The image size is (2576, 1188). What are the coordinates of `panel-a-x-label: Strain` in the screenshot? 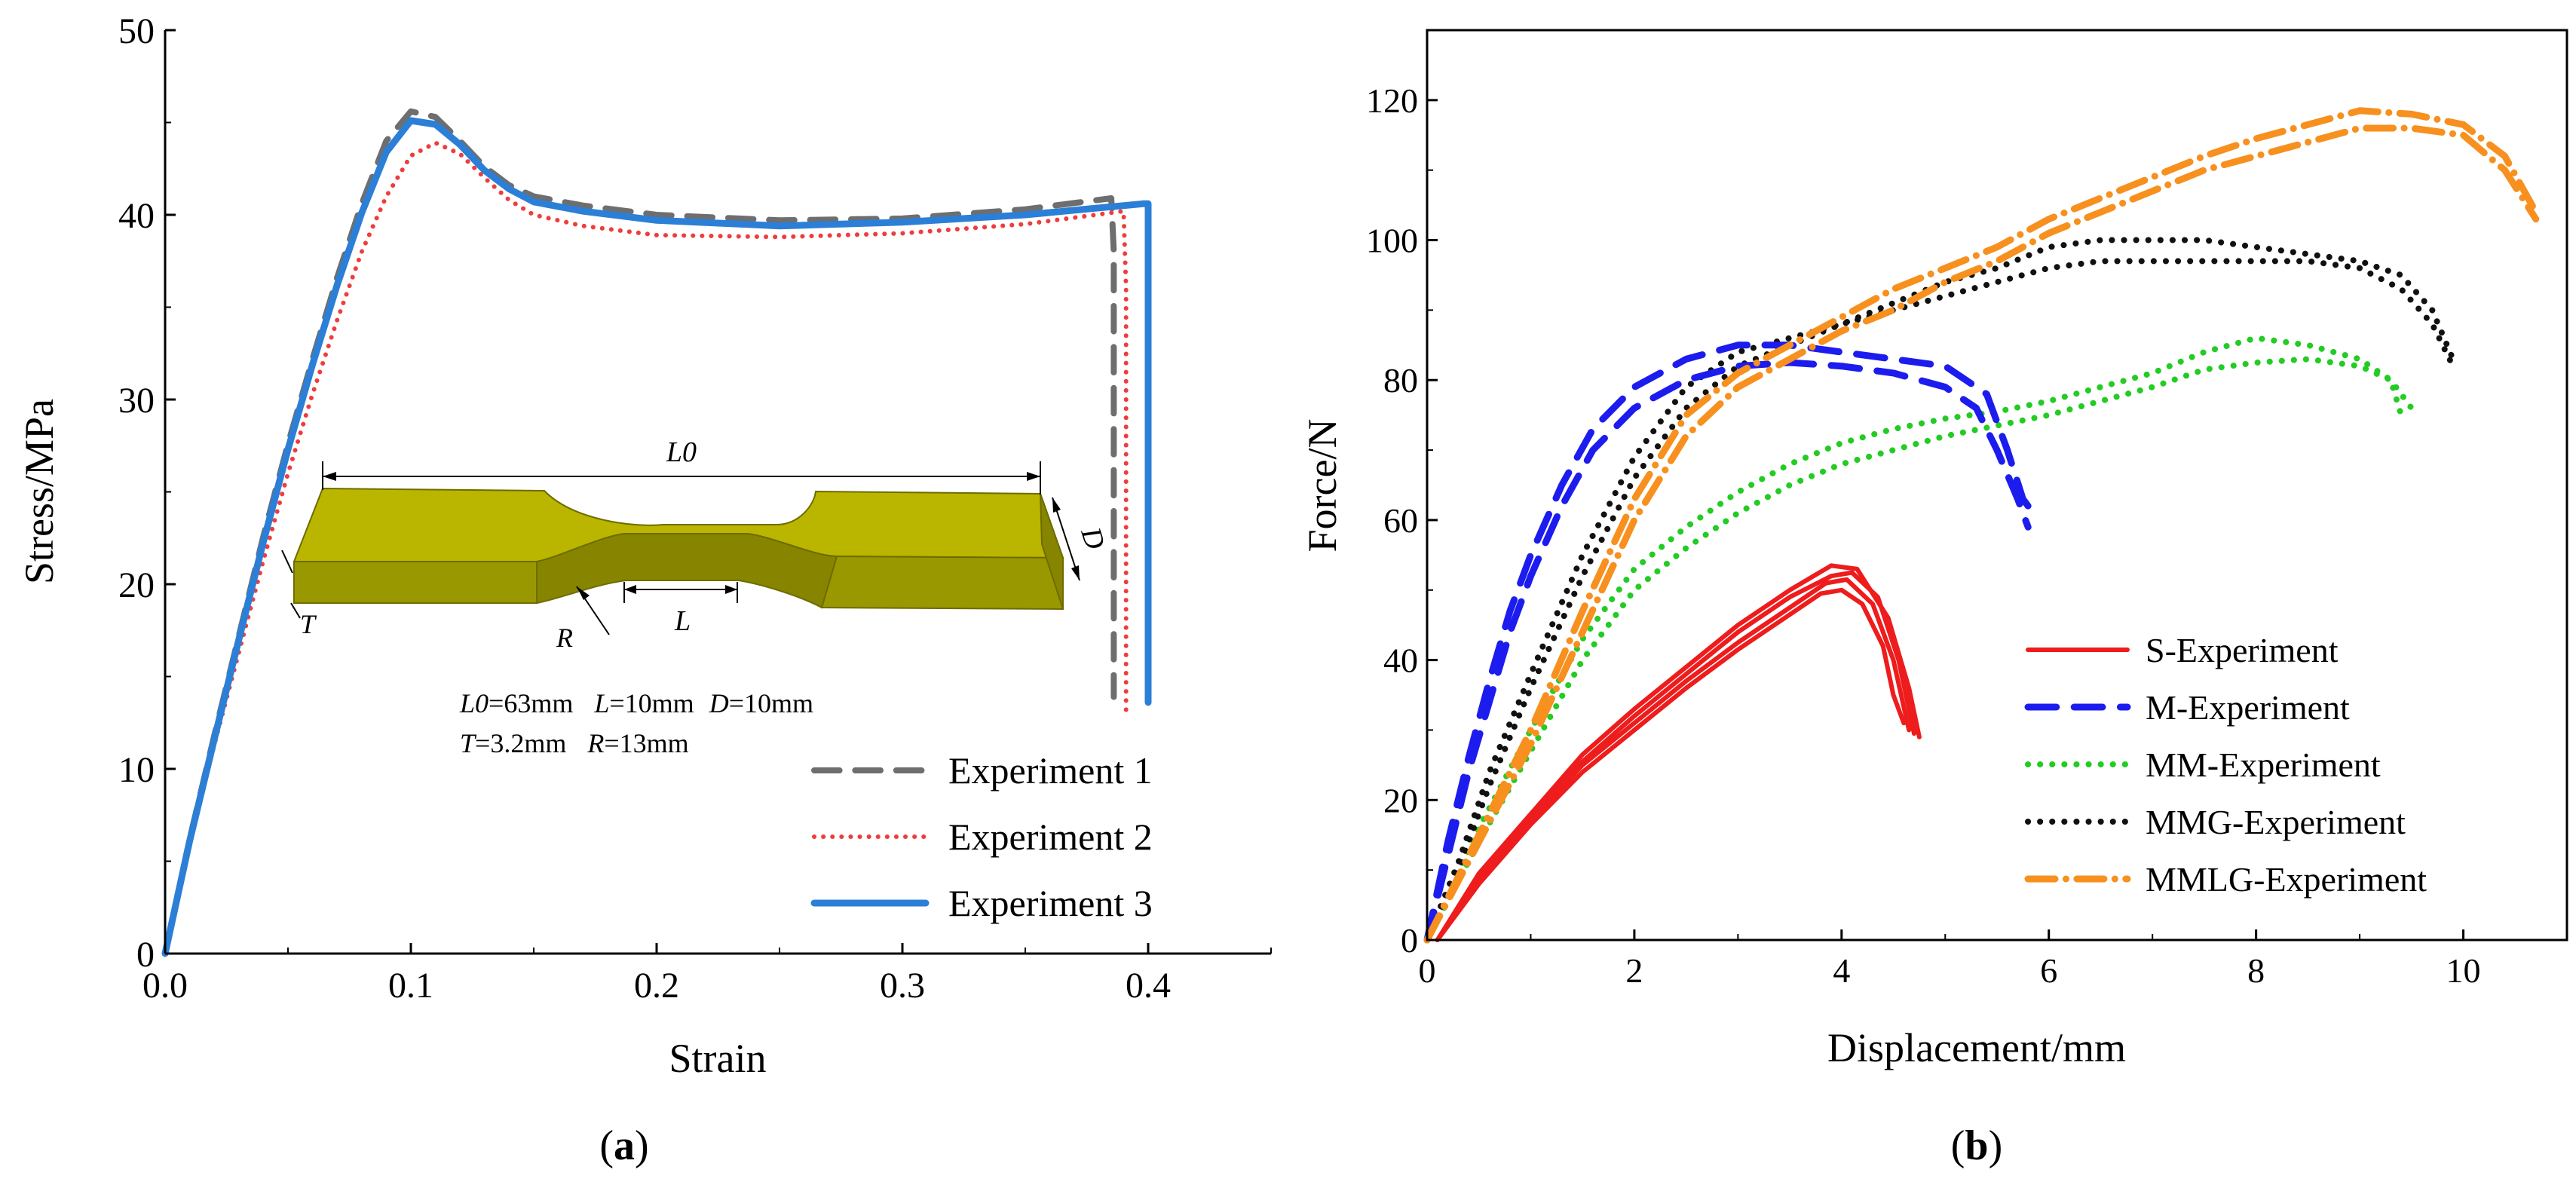 It's located at (718, 1058).